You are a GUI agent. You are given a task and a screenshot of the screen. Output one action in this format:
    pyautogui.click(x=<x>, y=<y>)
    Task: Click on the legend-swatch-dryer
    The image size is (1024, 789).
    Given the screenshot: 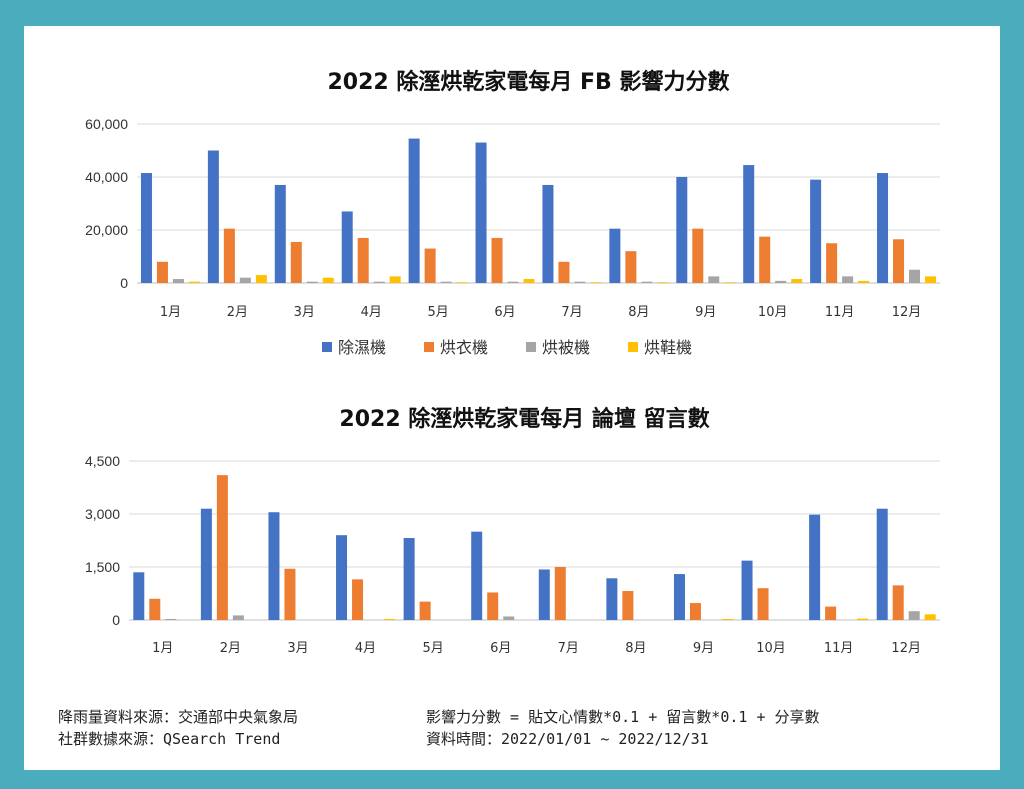 What is the action you would take?
    pyautogui.click(x=429, y=347)
    